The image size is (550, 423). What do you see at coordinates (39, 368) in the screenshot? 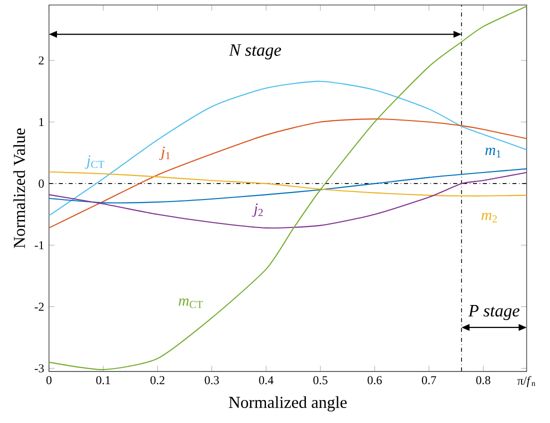
I see `y-tick-label: -3` at bounding box center [39, 368].